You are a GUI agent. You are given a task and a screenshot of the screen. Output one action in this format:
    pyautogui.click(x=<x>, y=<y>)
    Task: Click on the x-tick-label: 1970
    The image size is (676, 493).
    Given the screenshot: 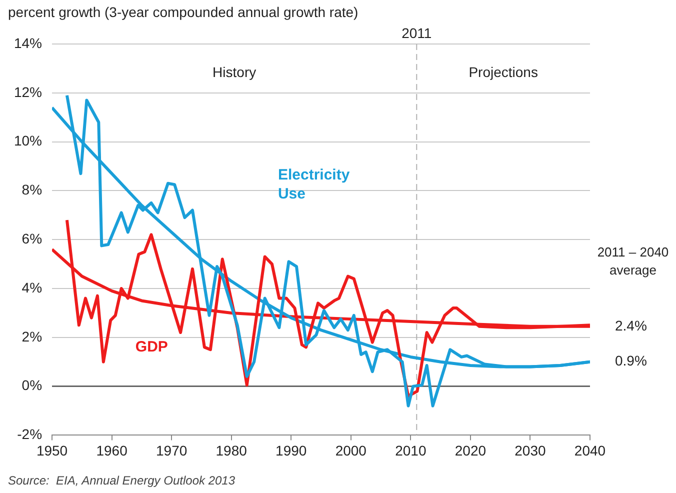 What is the action you would take?
    pyautogui.click(x=172, y=450)
    